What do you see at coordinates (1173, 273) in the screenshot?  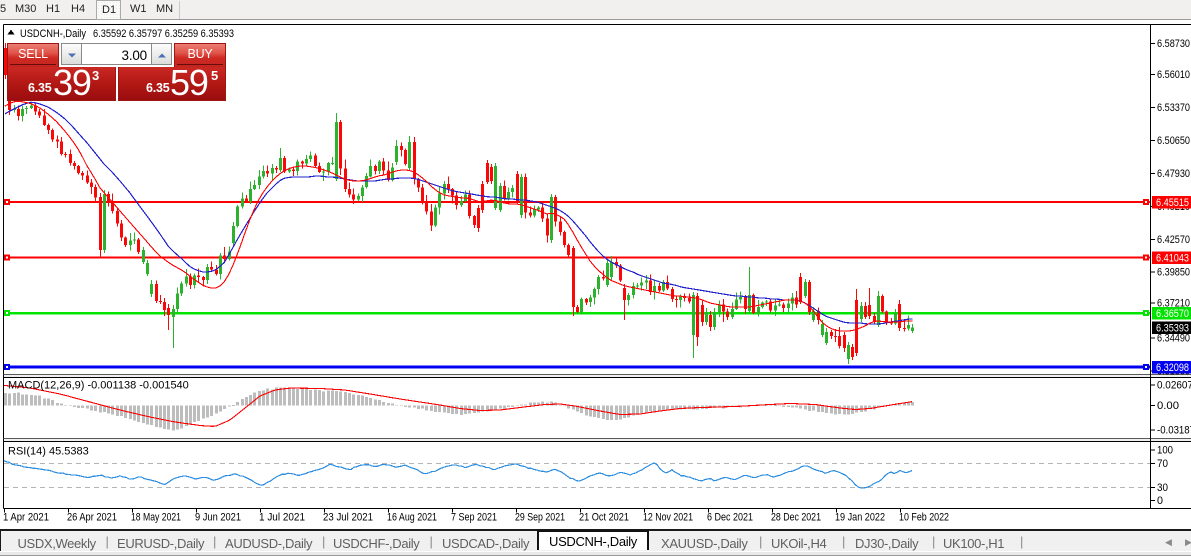 I see `svg-text: 6.39850` at bounding box center [1173, 273].